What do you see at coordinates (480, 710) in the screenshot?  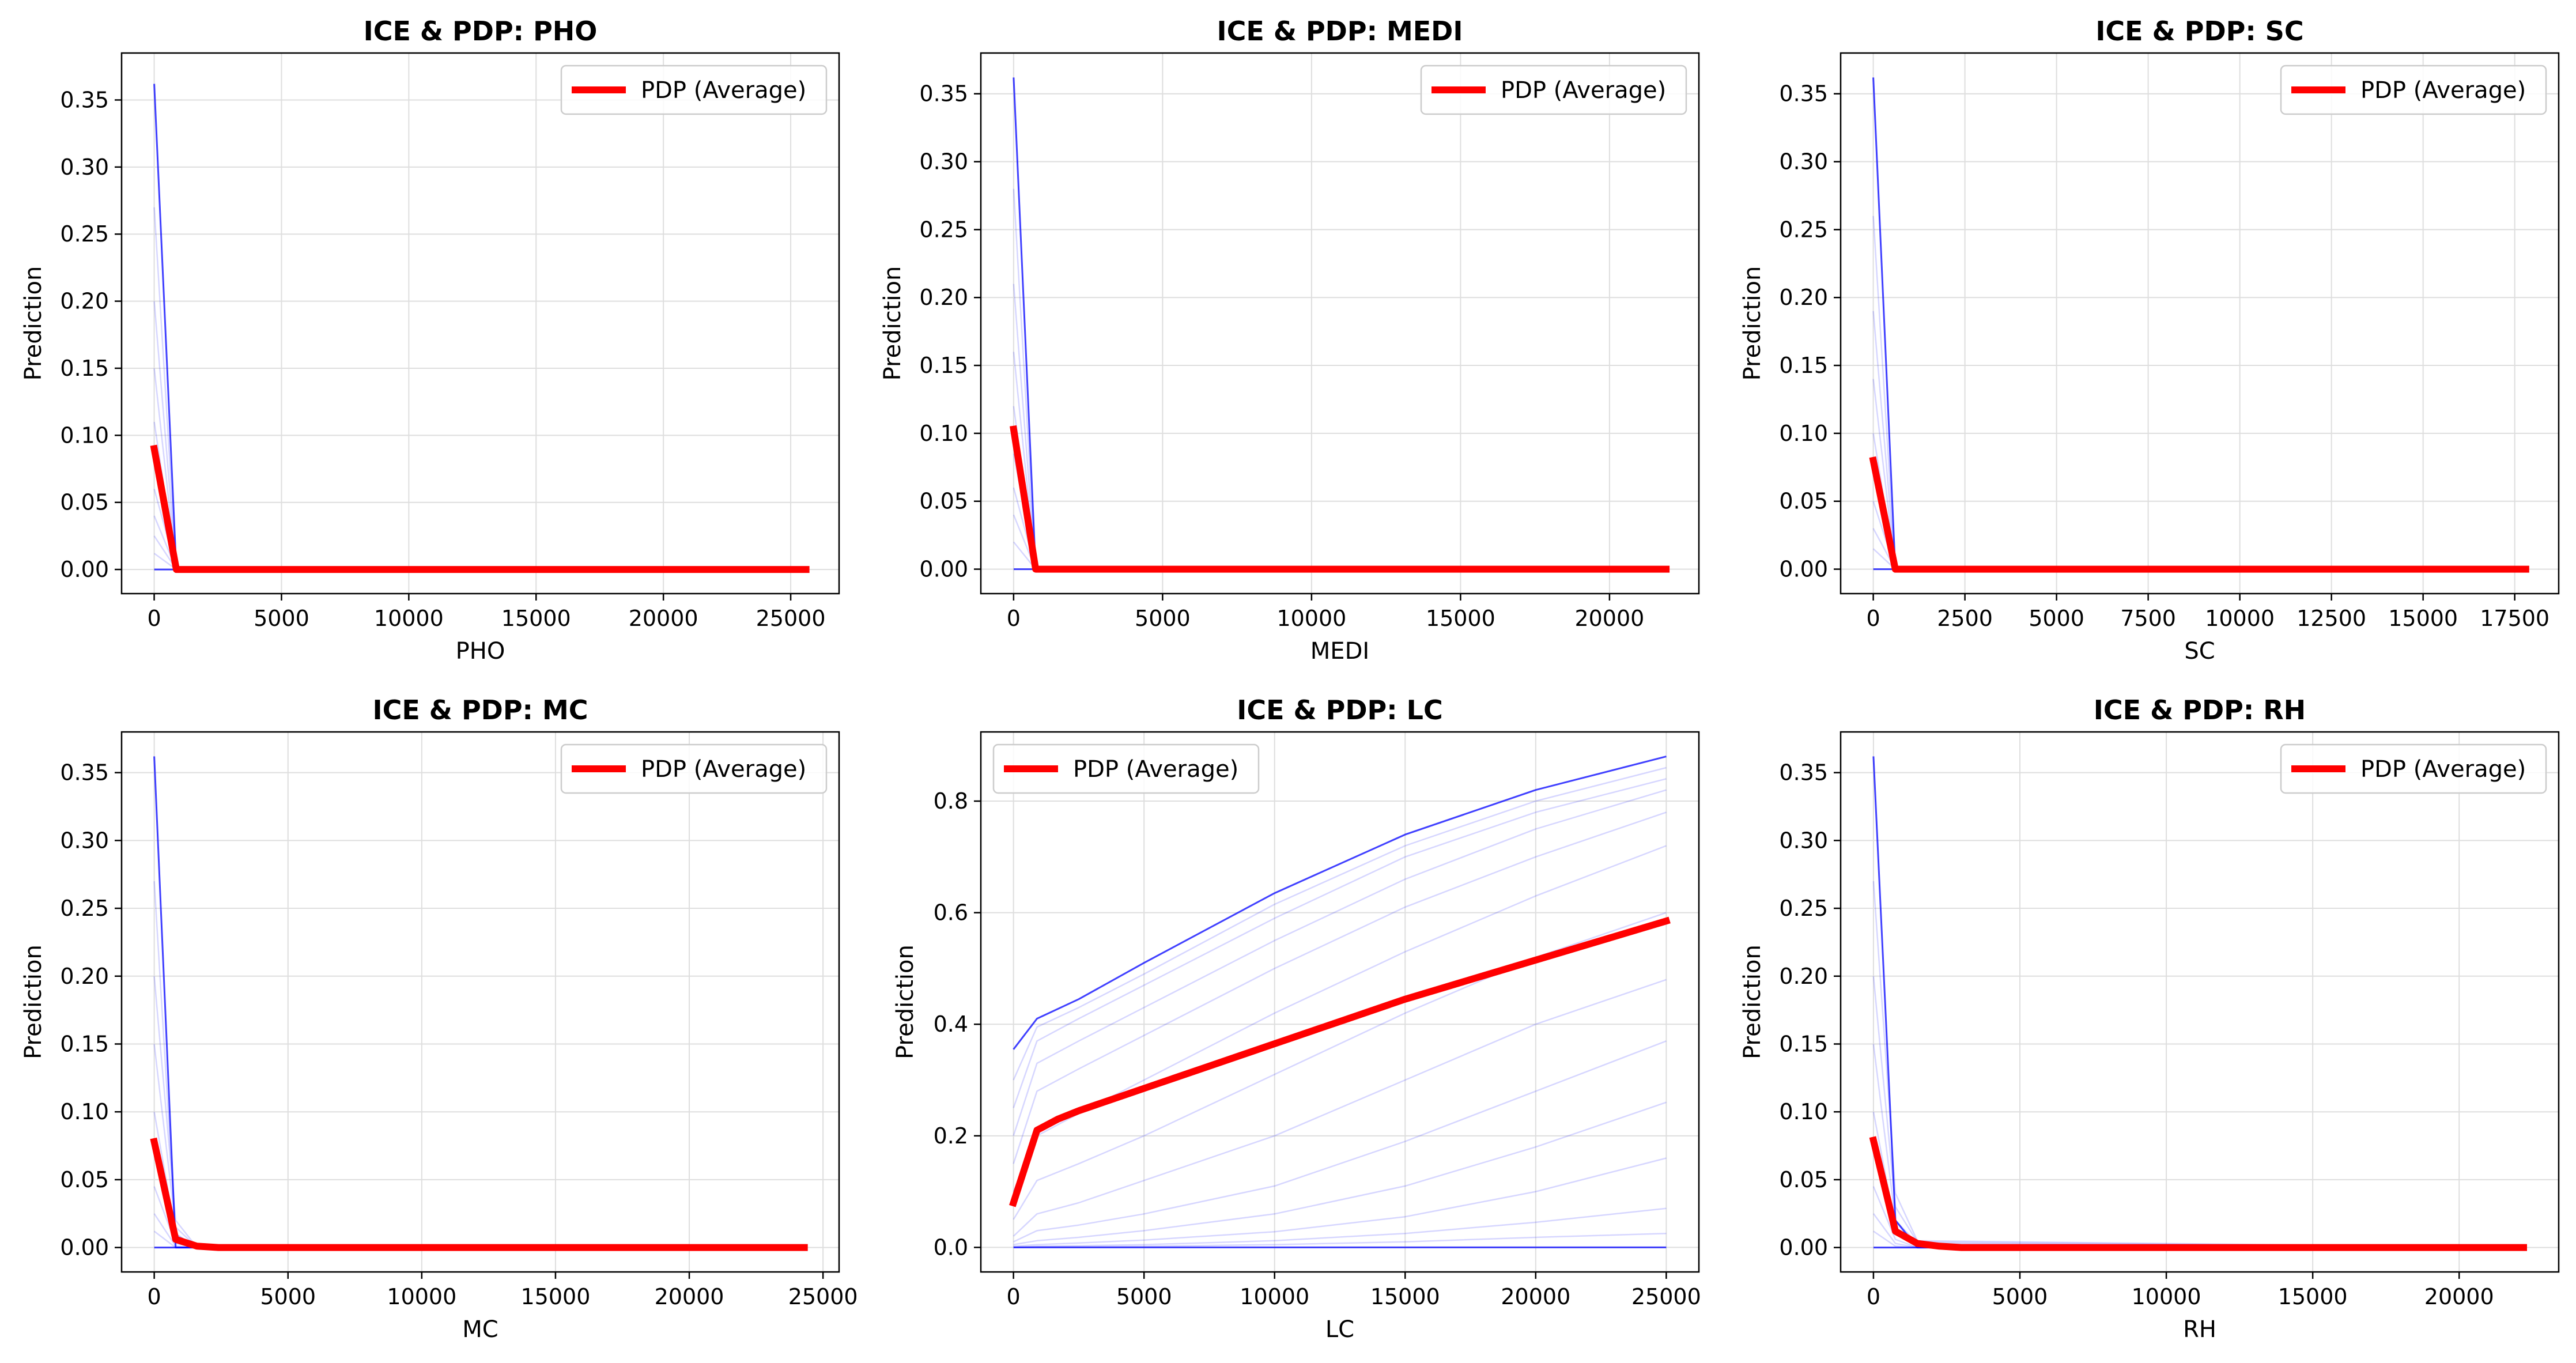 I see `chart-title: ICE & PDP: MC` at bounding box center [480, 710].